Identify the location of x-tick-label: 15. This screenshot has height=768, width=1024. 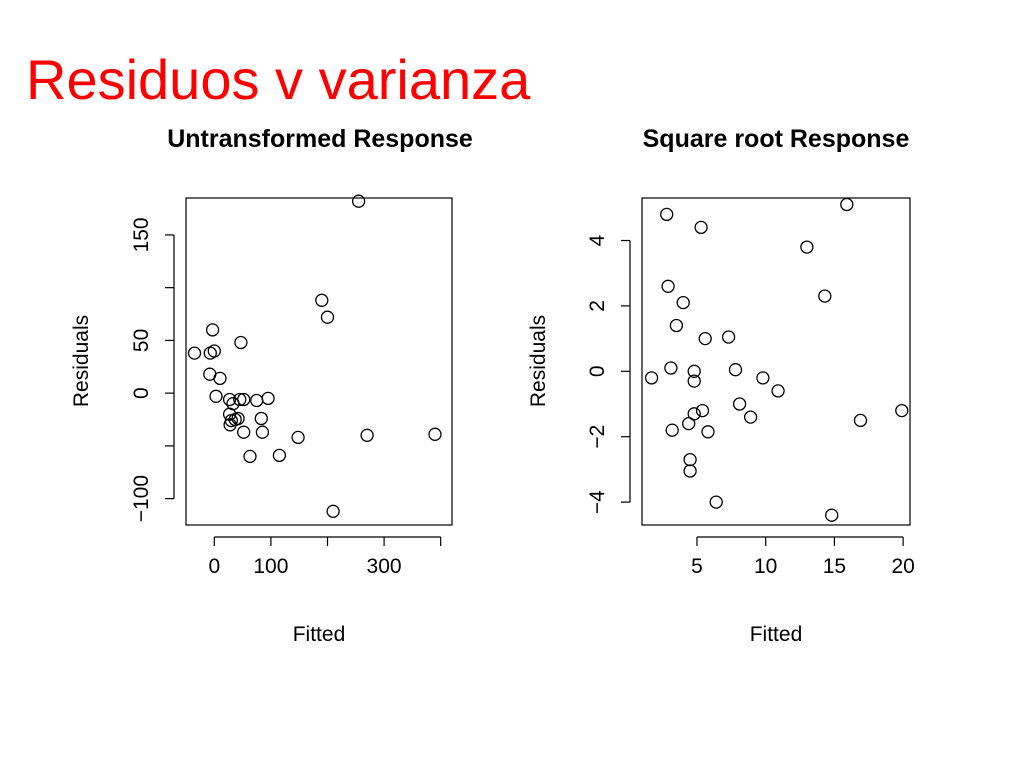
(834, 566).